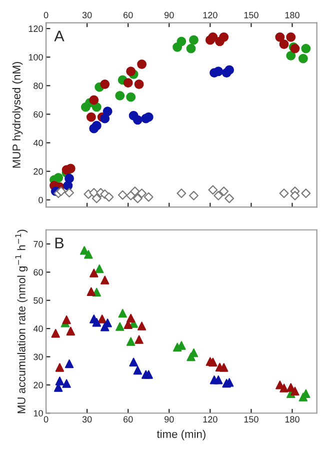 The image size is (322, 457). Describe the element at coordinates (21, 322) in the screenshot. I see `y-axis-title: MU accumulation rate (nmol g$^{−1}$ h$^{−1}$)` at that location.